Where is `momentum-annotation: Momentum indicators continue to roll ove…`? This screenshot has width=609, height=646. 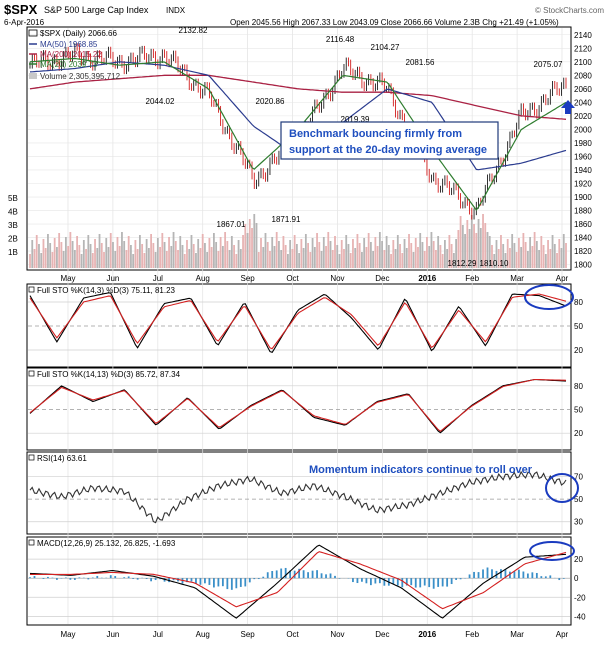
momentum-annotation: Momentum indicators continue to roll ove… is located at coordinates (421, 470).